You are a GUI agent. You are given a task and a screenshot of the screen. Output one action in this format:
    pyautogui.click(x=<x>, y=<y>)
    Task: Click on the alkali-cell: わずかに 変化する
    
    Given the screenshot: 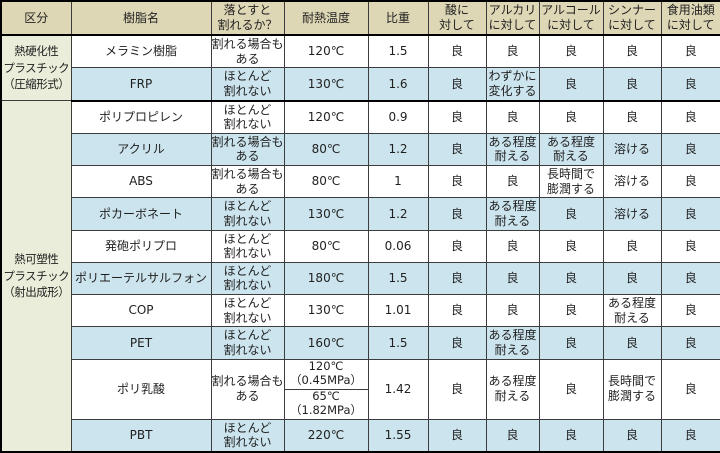 What is the action you would take?
    pyautogui.click(x=512, y=84)
    